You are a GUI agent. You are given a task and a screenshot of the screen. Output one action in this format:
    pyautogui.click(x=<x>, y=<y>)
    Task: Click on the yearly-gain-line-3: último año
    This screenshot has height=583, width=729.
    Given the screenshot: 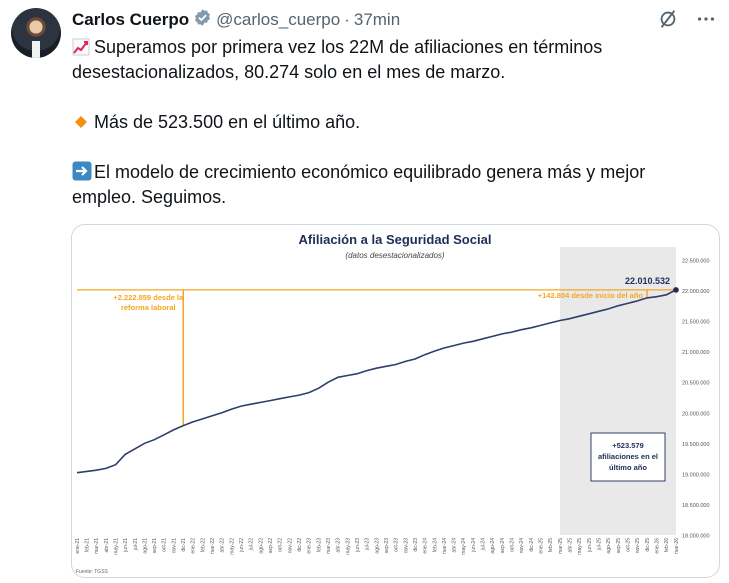 What is the action you would take?
    pyautogui.click(x=628, y=467)
    